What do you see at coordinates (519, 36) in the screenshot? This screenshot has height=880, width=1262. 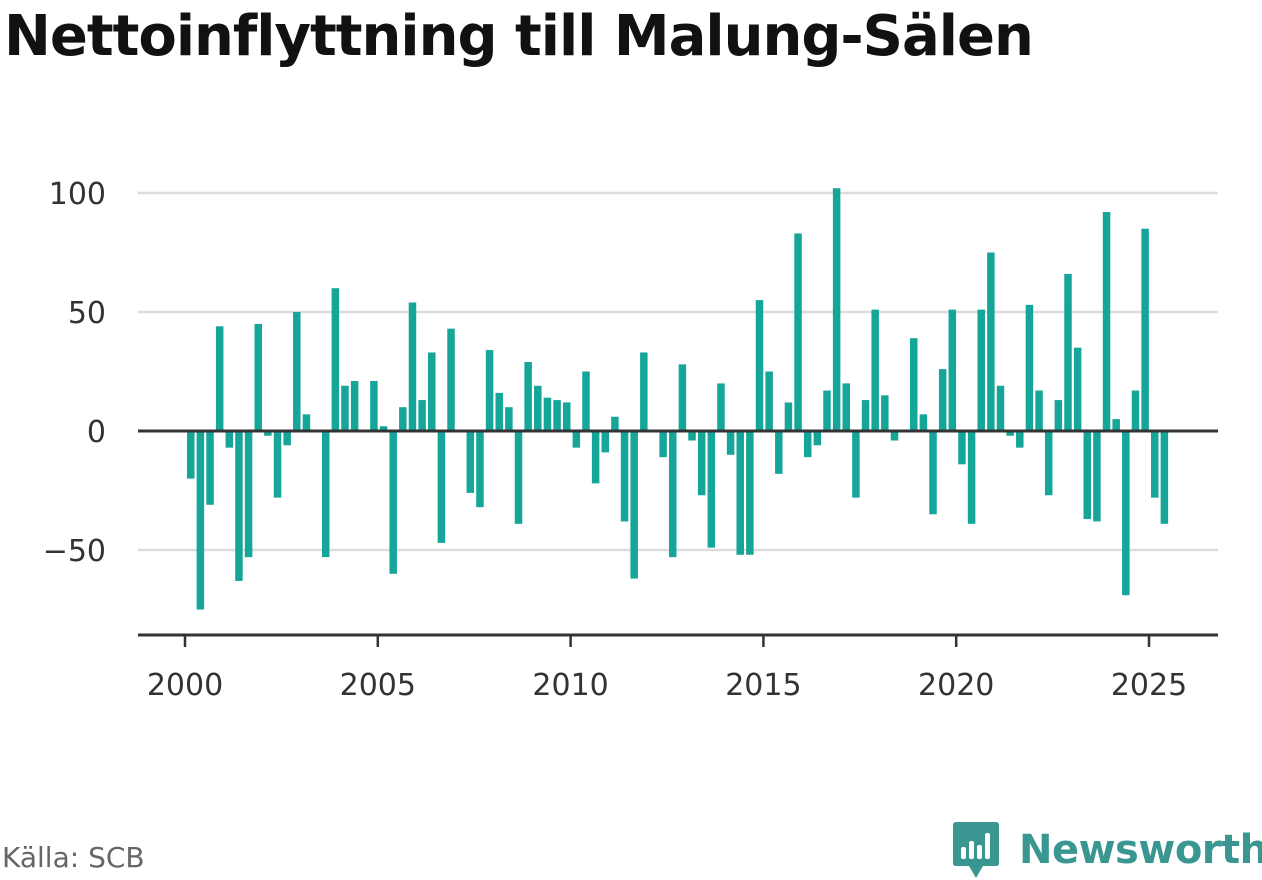 I see `chart-title: Nettoinflyttning till Malung-Sälen` at bounding box center [519, 36].